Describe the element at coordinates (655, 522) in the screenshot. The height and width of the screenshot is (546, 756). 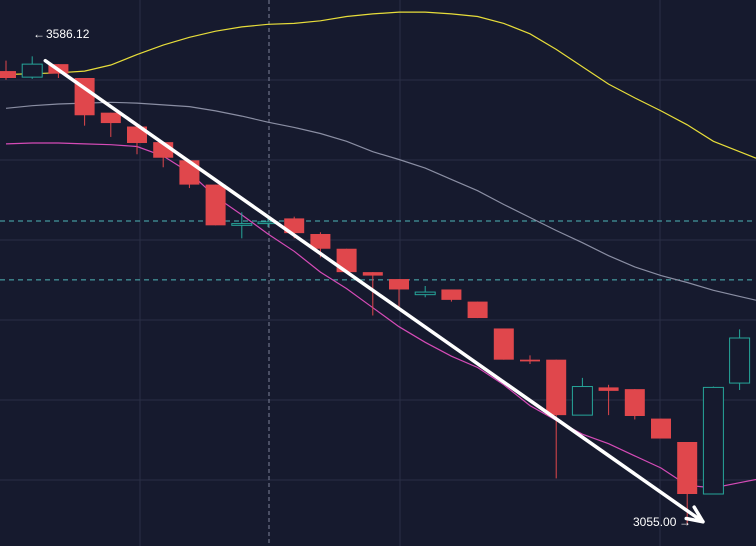
I see `low-price-label: 3055.00` at that location.